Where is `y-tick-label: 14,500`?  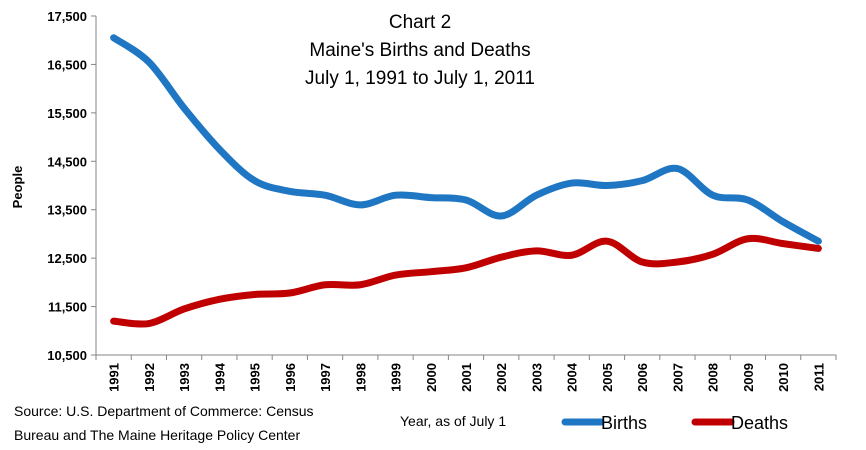
y-tick-label: 14,500 is located at coordinates (67, 161).